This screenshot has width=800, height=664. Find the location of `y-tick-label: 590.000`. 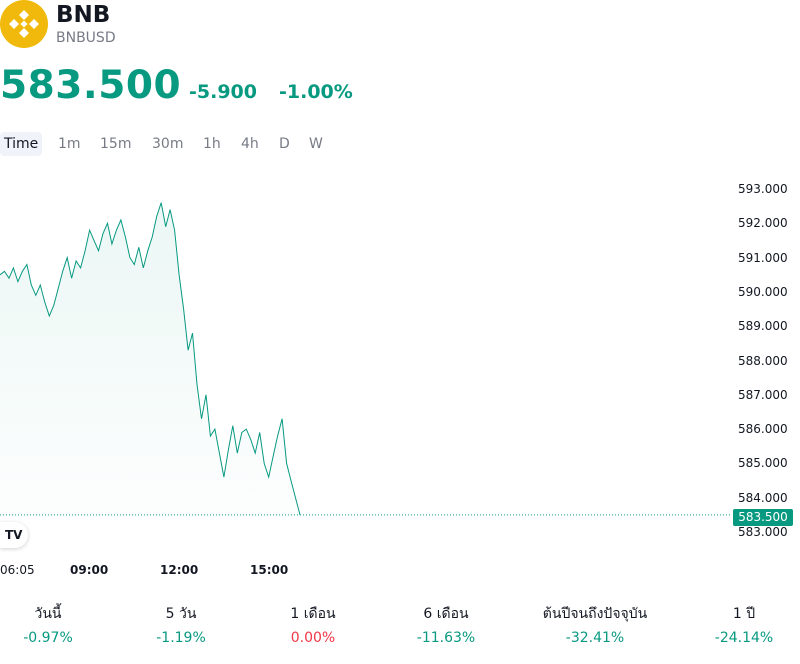

y-tick-label: 590.000 is located at coordinates (763, 291).